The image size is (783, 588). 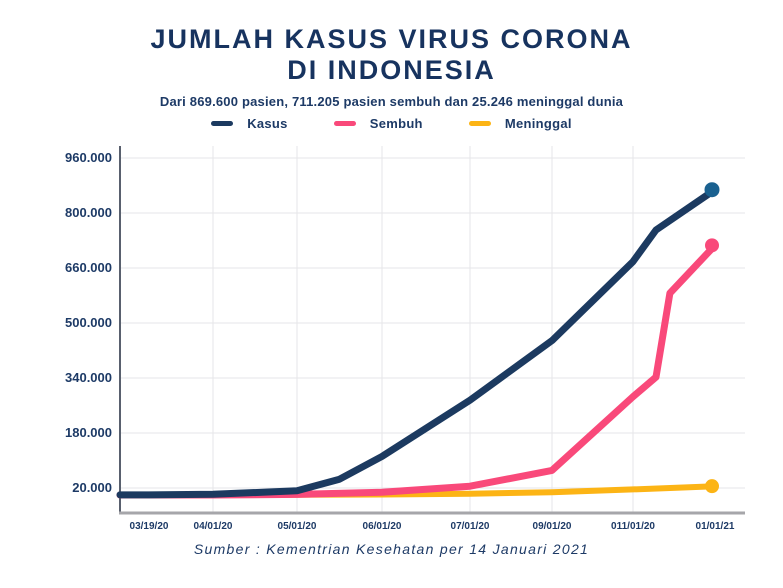 I want to click on series-endpoint-dot-sembuh, so click(x=712, y=245).